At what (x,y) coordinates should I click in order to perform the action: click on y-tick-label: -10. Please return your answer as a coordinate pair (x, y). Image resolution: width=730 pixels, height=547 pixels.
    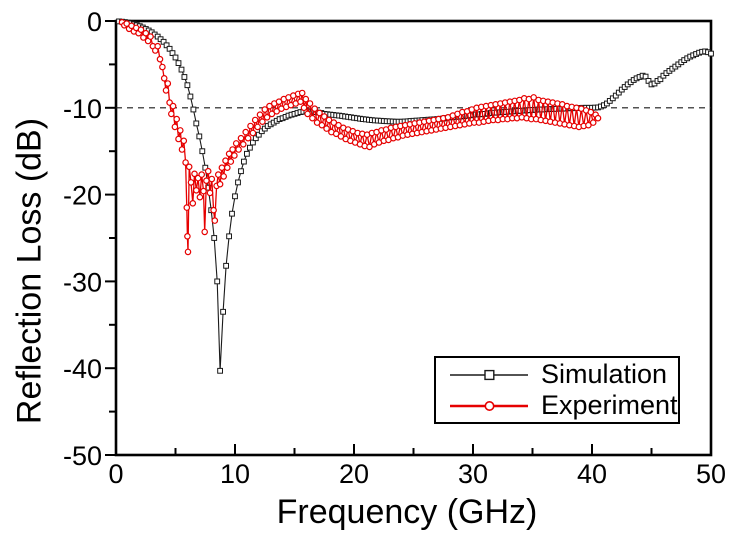
    Looking at the image, I should click on (82, 109).